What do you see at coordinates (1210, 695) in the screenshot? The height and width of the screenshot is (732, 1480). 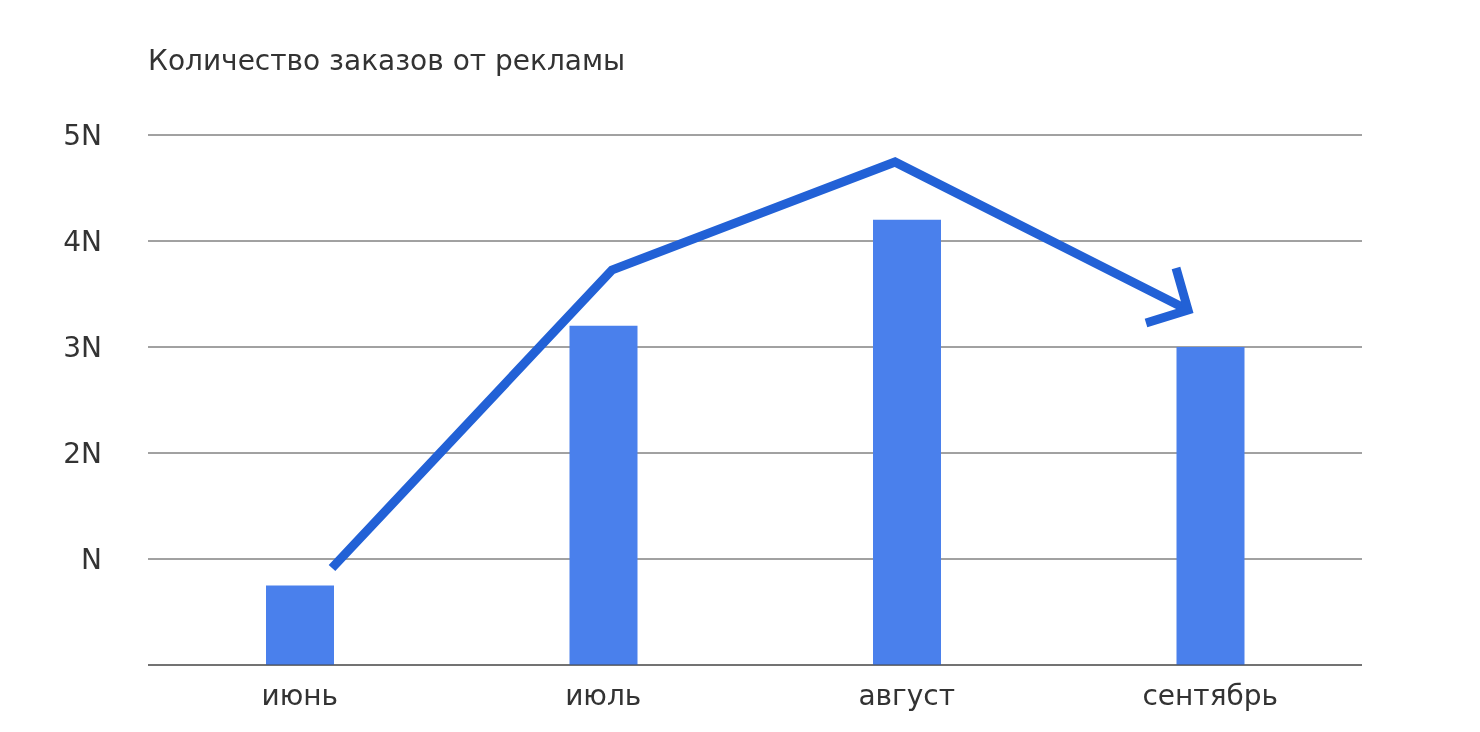 I see `x-tick-label: сентябрь` at bounding box center [1210, 695].